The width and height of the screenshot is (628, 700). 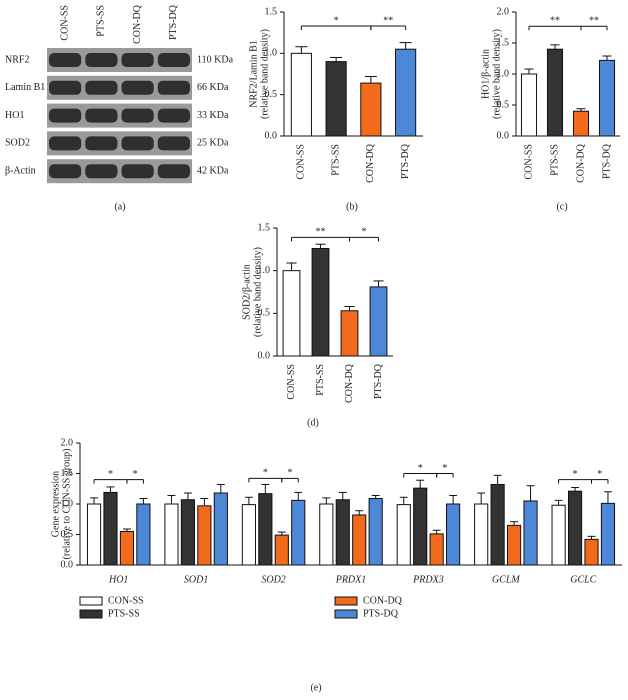 What do you see at coordinates (213, 115) in the screenshot?
I see `size-label: 33 KDa` at bounding box center [213, 115].